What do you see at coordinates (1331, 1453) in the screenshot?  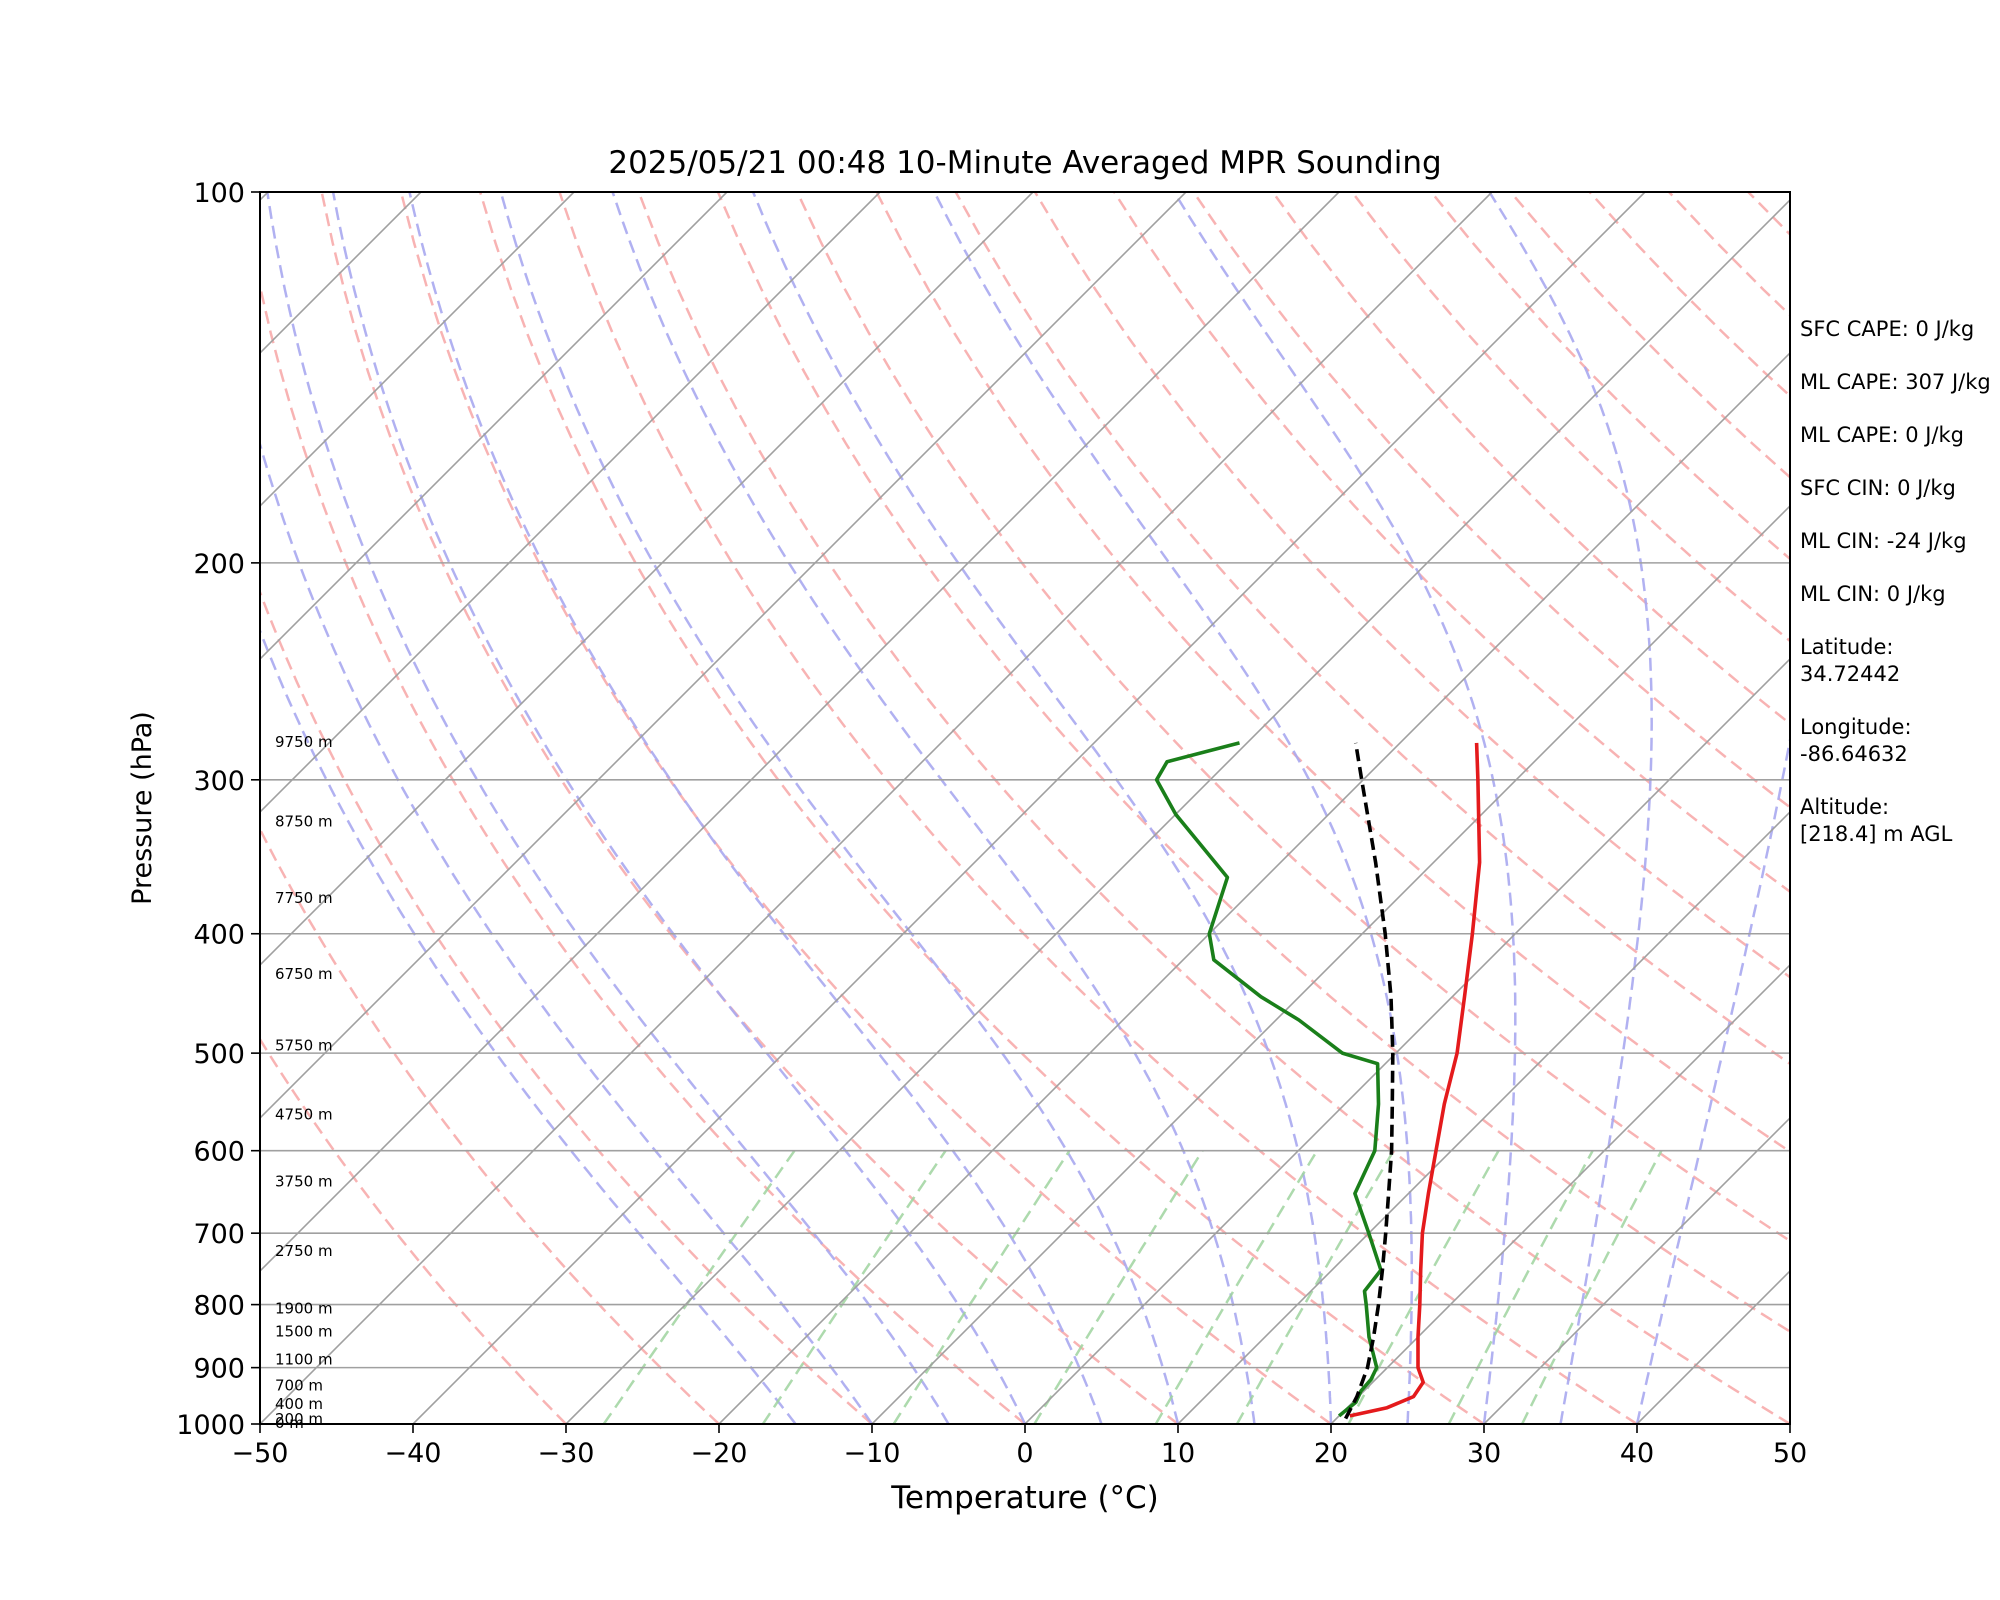 I see `x-tick-label: 20` at bounding box center [1331, 1453].